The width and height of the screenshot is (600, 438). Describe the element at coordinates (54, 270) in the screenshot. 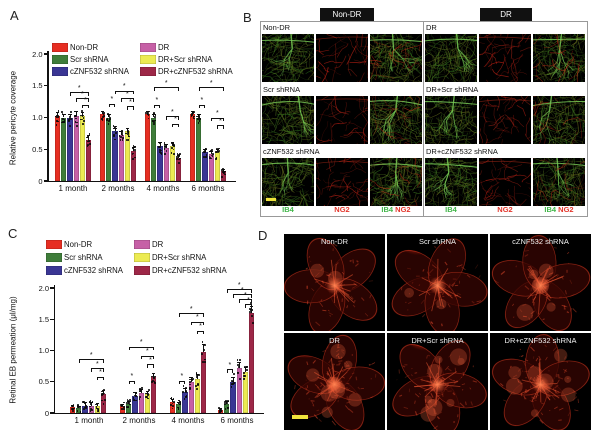

I see `legend-swatch` at that location.